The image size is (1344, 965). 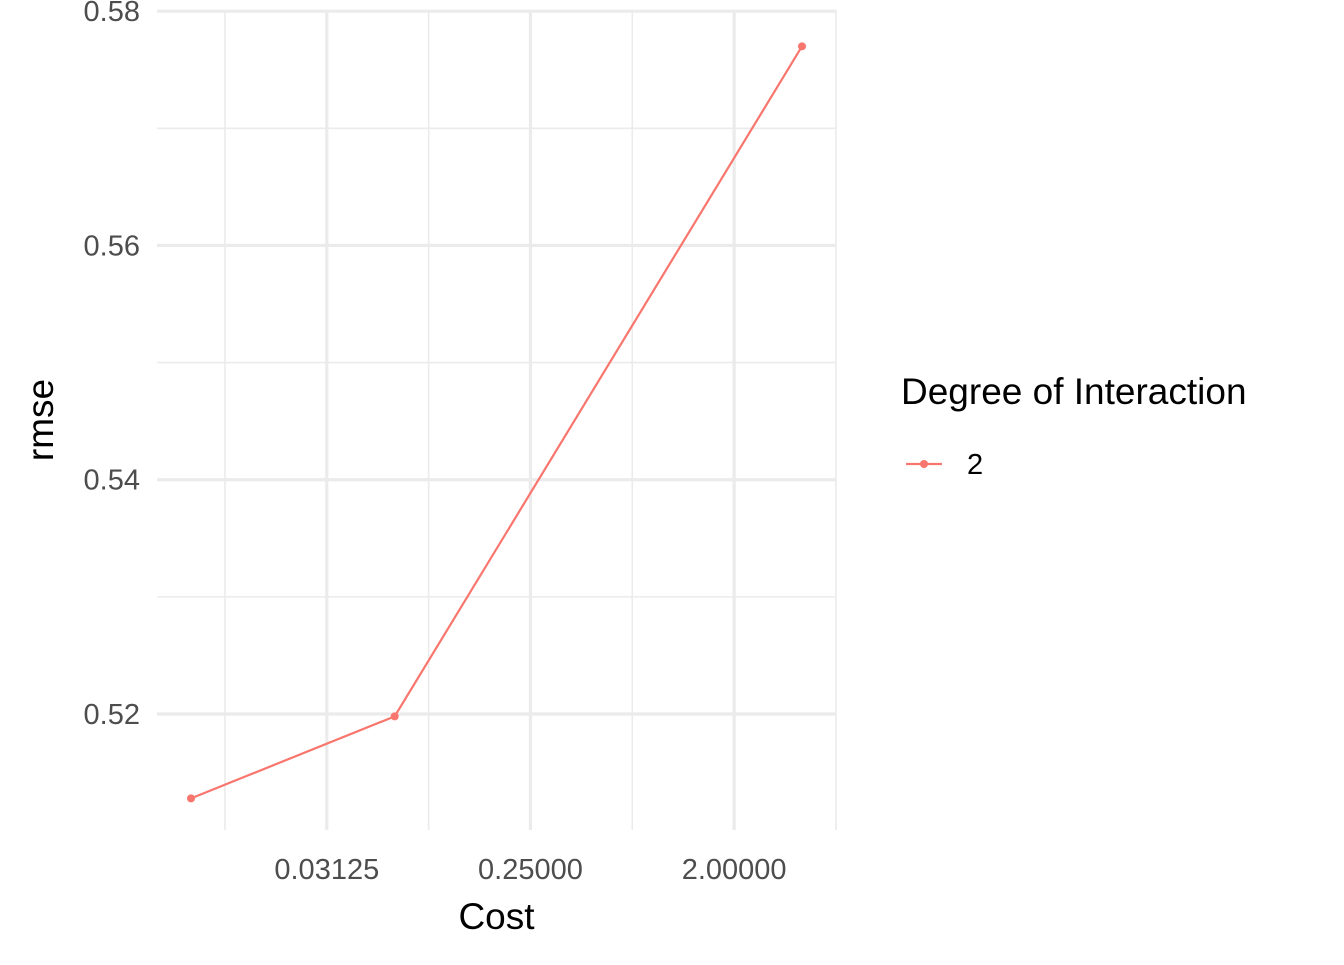 I want to click on legend-title: Degree of Interaction, so click(x=1074, y=391).